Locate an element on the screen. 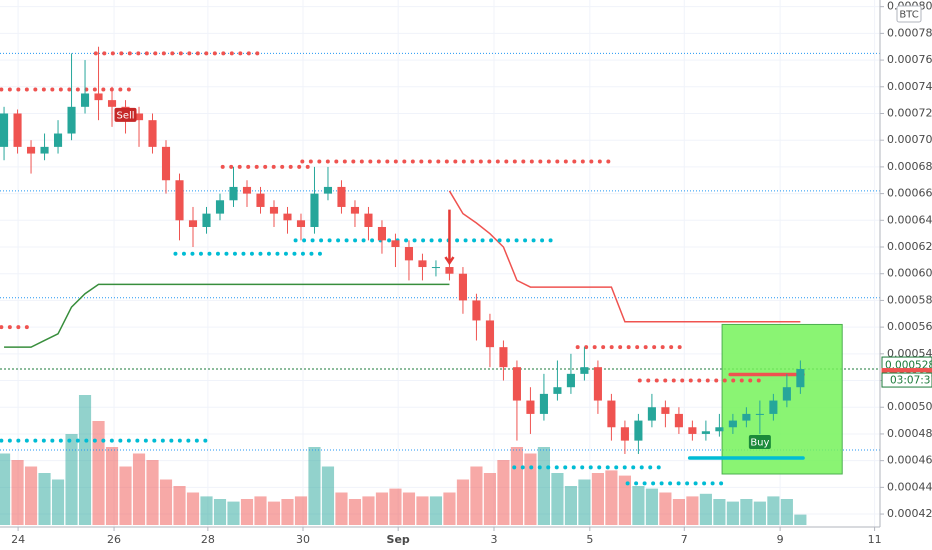 This screenshot has height=550, width=932. x-tick-label: 3 is located at coordinates (493, 539).